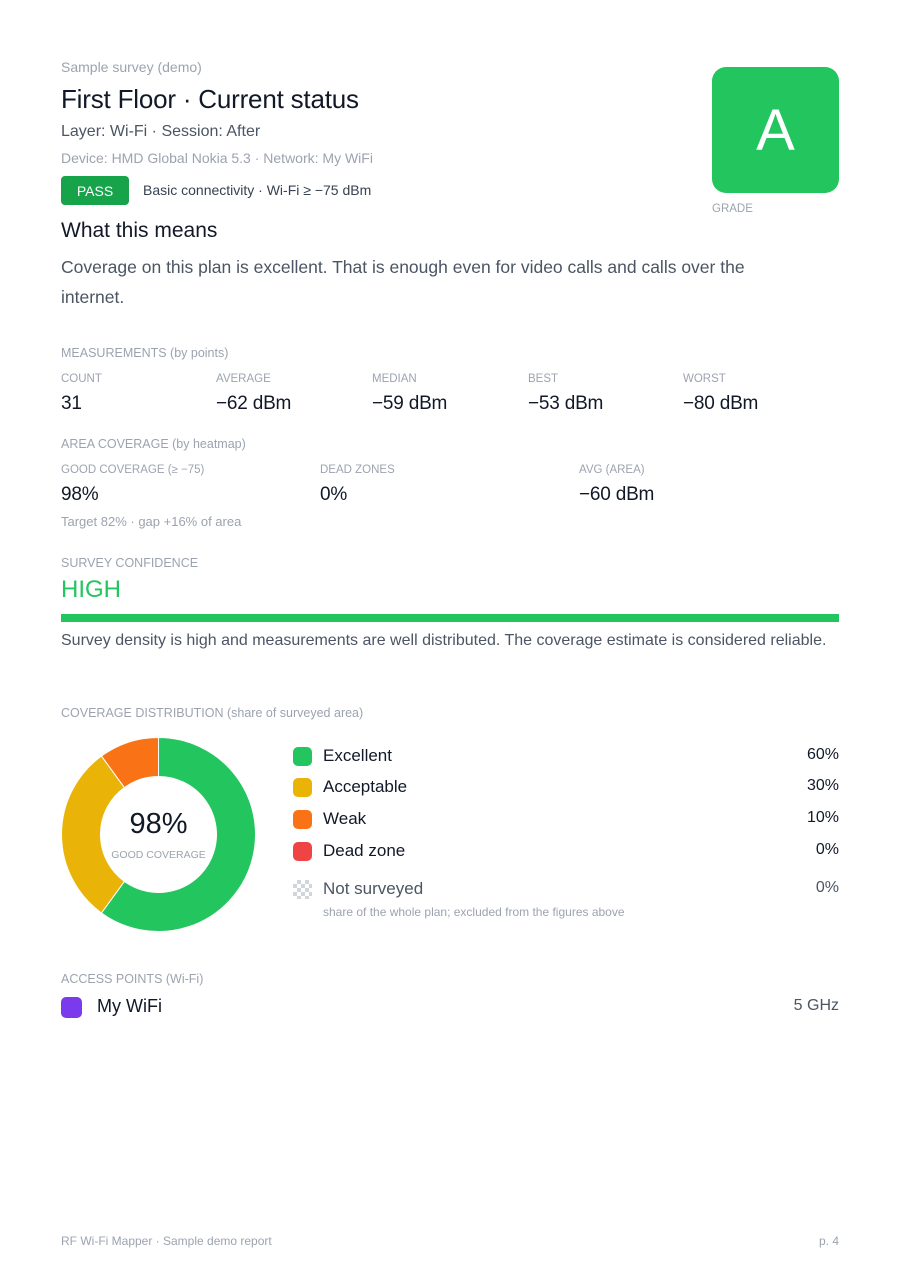 The height and width of the screenshot is (1274, 900). Describe the element at coordinates (373, 888) in the screenshot. I see `legend-label-not-surveyed: Not surveyed` at that location.